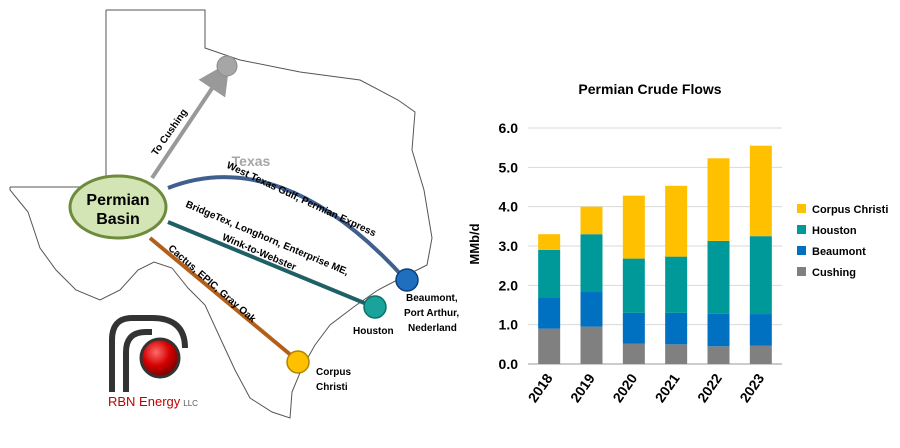  I want to click on route-cushing, so click(190, 121).